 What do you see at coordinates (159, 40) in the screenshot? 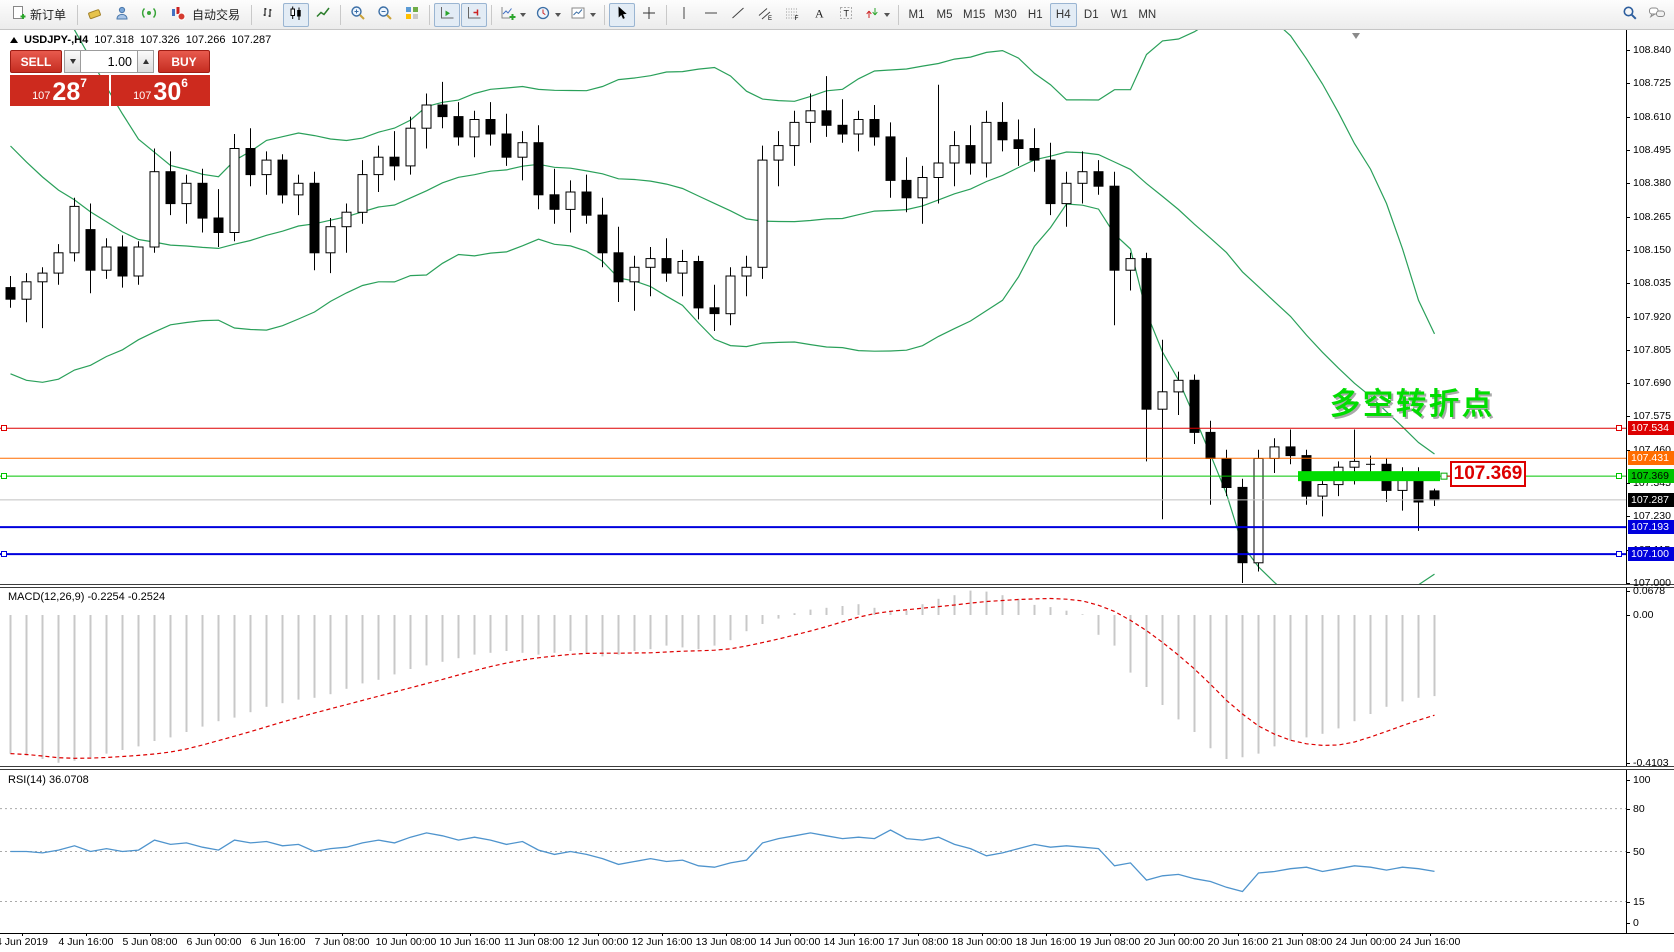
I see `ohlc-high: 107.326` at bounding box center [159, 40].